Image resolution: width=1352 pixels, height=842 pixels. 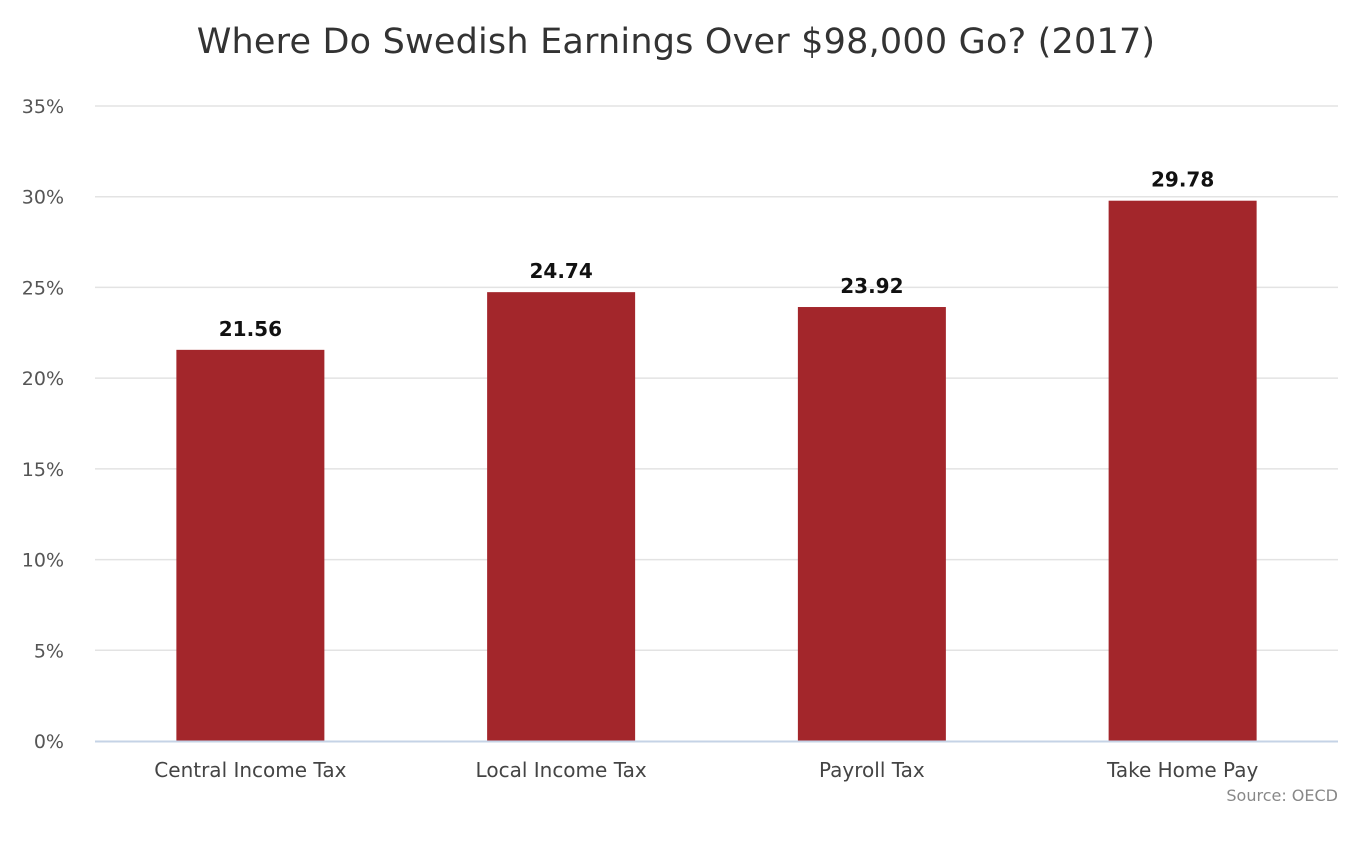 I want to click on source-note: Source: OECD, so click(x=1282, y=795).